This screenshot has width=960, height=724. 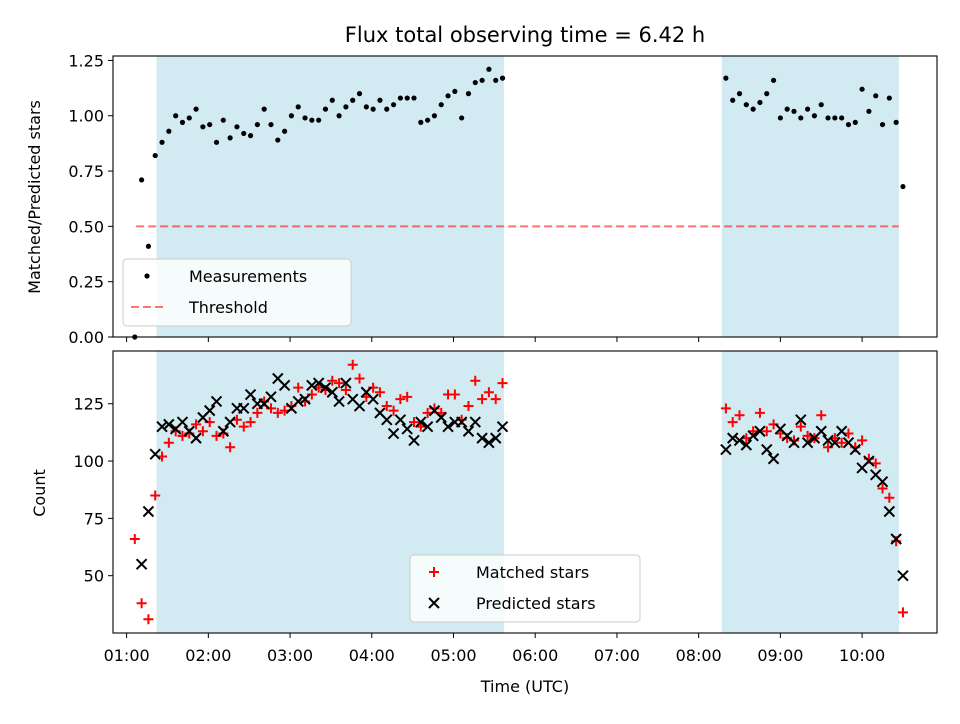 What do you see at coordinates (434, 603) in the screenshot?
I see `legend-predicted-marker` at bounding box center [434, 603].